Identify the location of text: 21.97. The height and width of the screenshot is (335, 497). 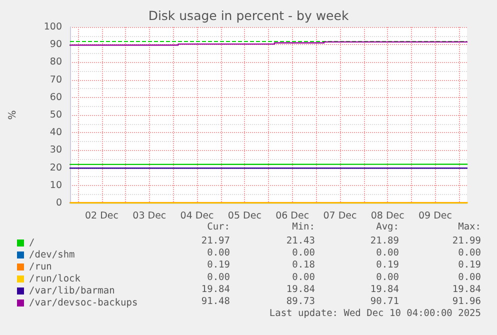
(215, 241).